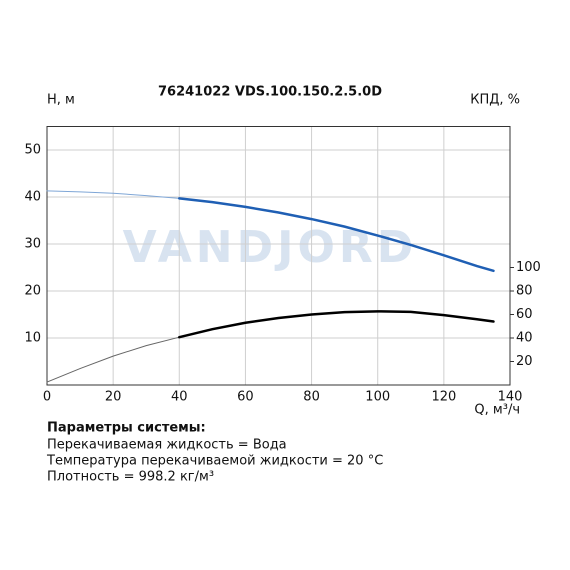 Image resolution: width=570 pixels, height=570 pixels. I want to click on x-tick-label: 100, so click(377, 397).